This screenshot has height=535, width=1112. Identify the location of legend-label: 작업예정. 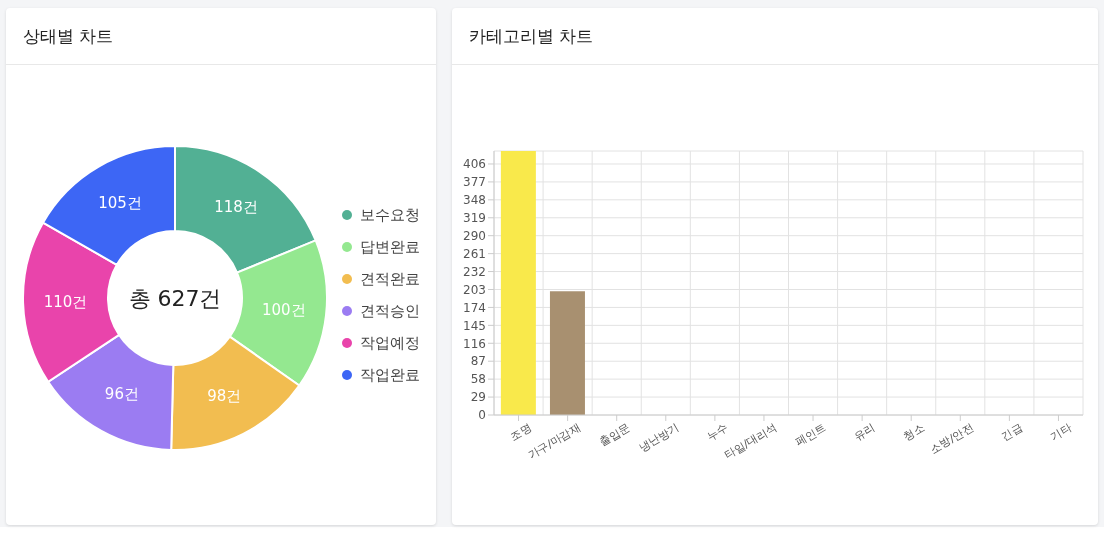
(390, 343).